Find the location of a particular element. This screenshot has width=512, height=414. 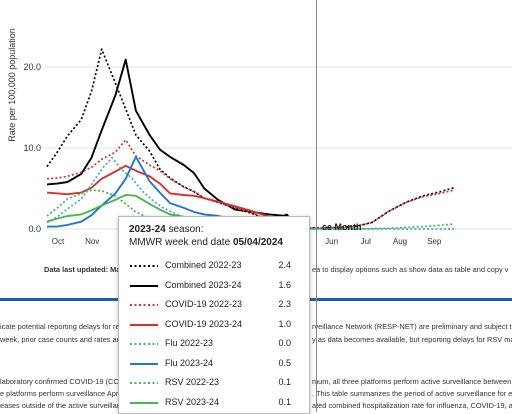

tooltip-season-year: 2023-24 is located at coordinates (147, 229).